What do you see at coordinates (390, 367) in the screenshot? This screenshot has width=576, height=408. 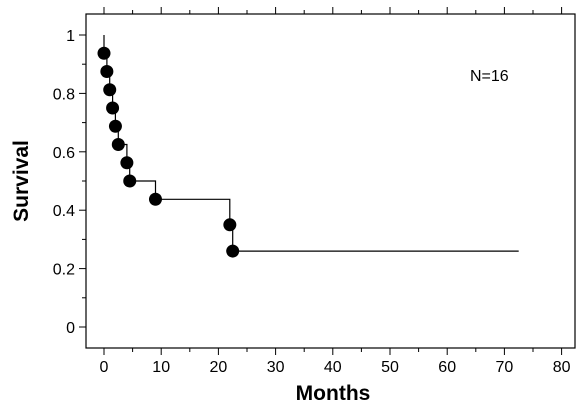 I see `x-tick-label: 50` at bounding box center [390, 367].